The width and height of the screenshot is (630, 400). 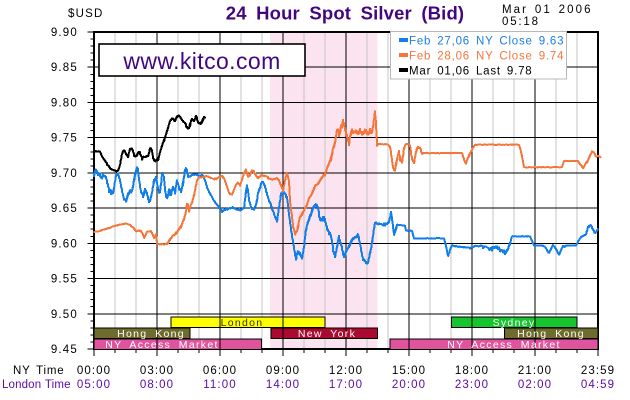 I want to click on svg-text: 18:00, so click(x=472, y=371).